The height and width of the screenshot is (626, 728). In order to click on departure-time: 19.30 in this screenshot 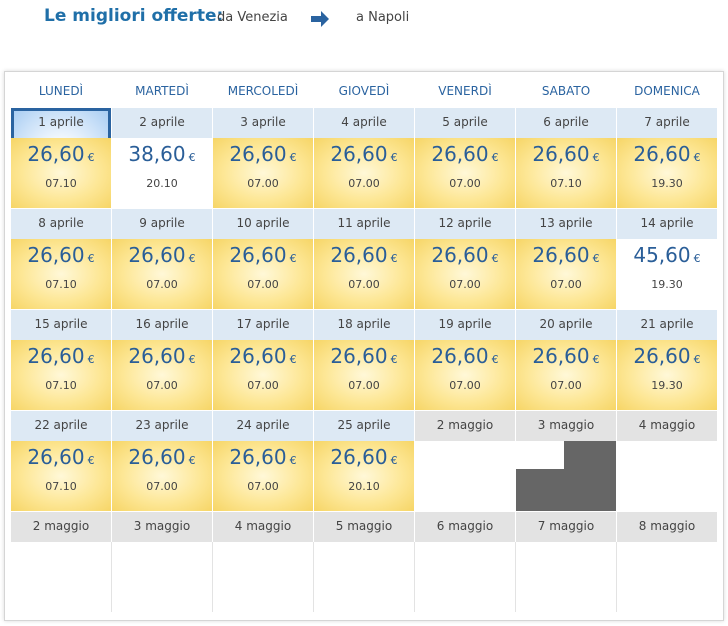, I will do `click(667, 183)`.